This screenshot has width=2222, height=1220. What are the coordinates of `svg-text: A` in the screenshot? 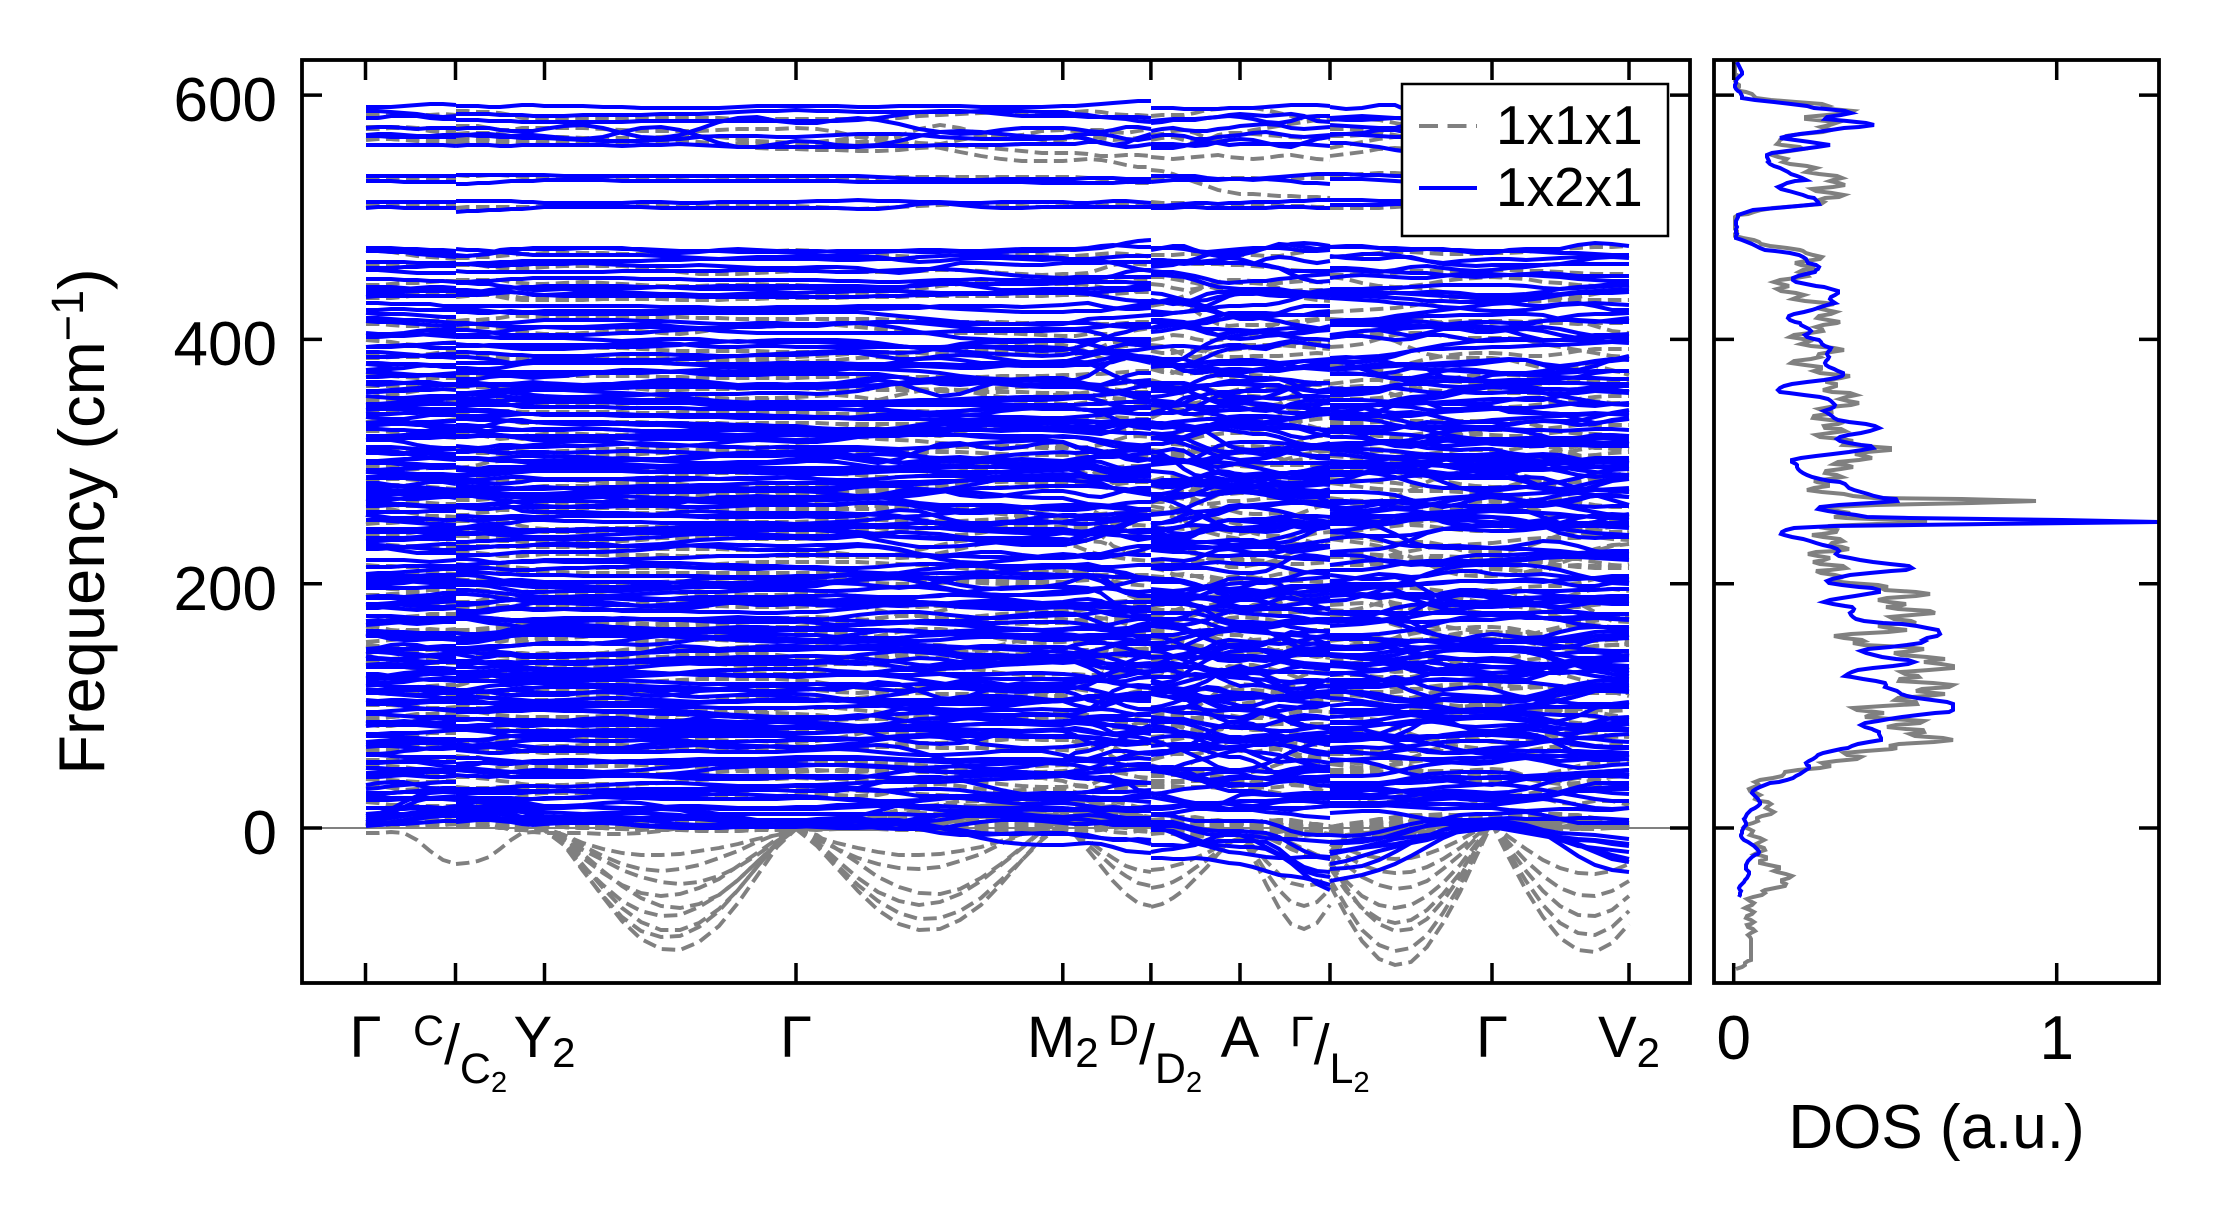 It's located at (1240, 1037).